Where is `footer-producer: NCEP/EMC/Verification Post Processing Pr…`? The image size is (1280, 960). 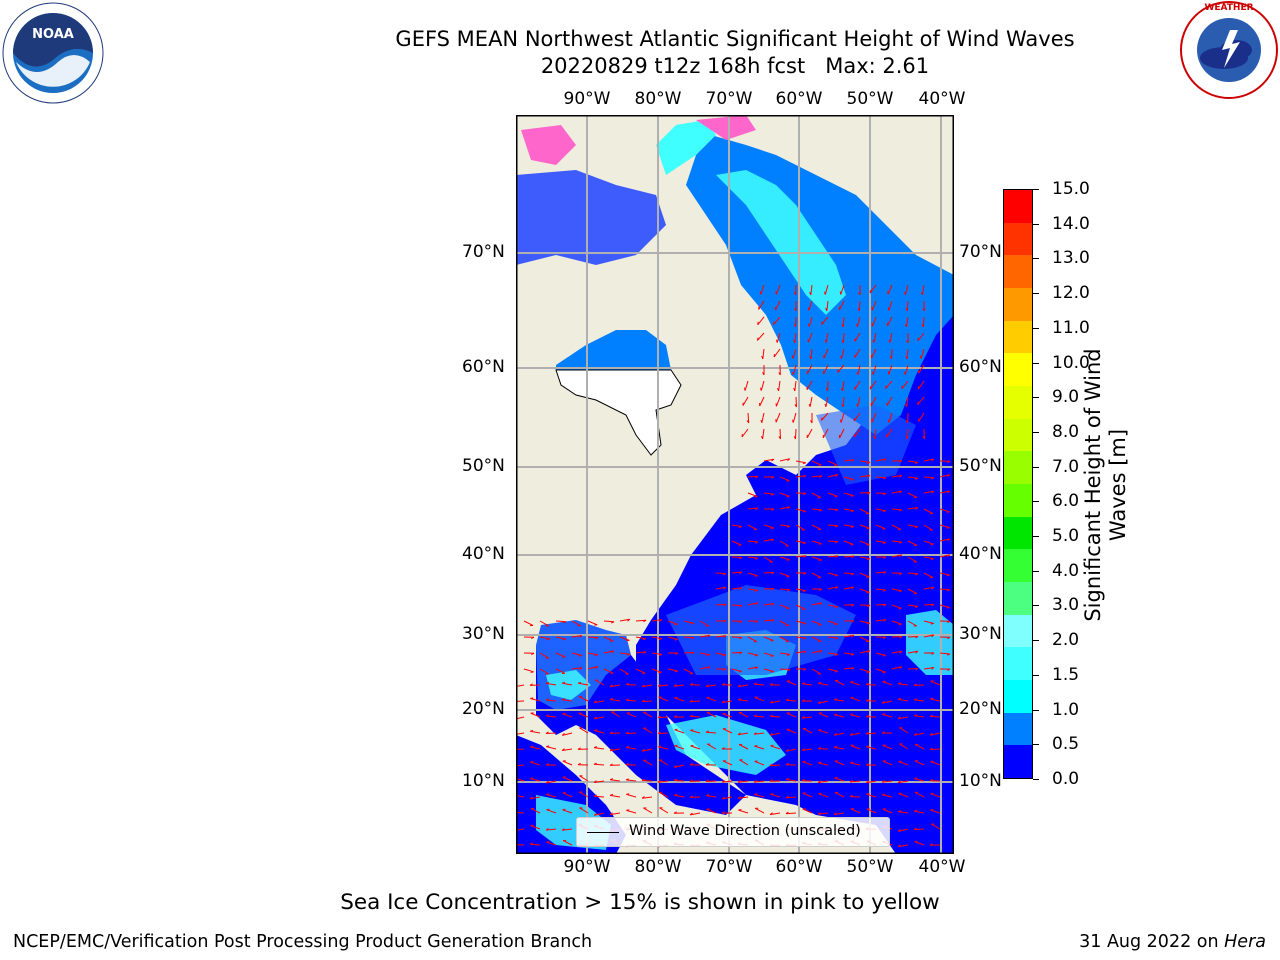
footer-producer: NCEP/EMC/Verification Post Processing Pr… is located at coordinates (303, 942).